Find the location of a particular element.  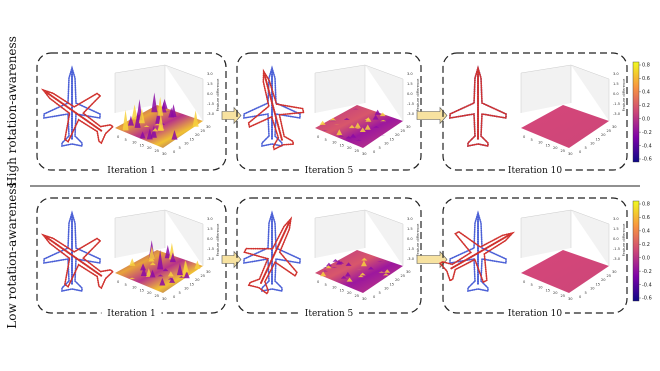

y-tick-label: 5 is located at coordinates (380, 293).